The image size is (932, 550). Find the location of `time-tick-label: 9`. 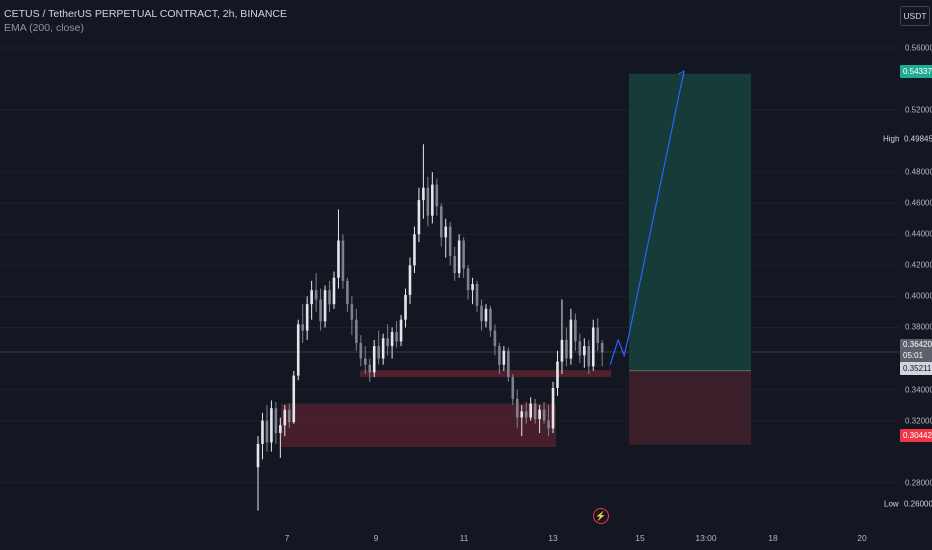

time-tick-label: 9 is located at coordinates (376, 538).